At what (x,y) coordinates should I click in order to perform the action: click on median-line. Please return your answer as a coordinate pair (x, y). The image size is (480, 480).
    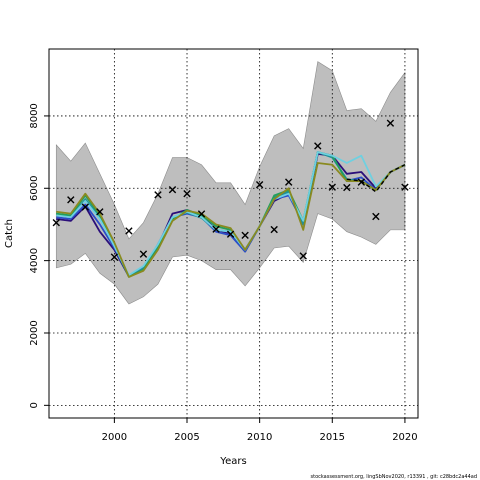
    Looking at the image, I should click on (376, 178).